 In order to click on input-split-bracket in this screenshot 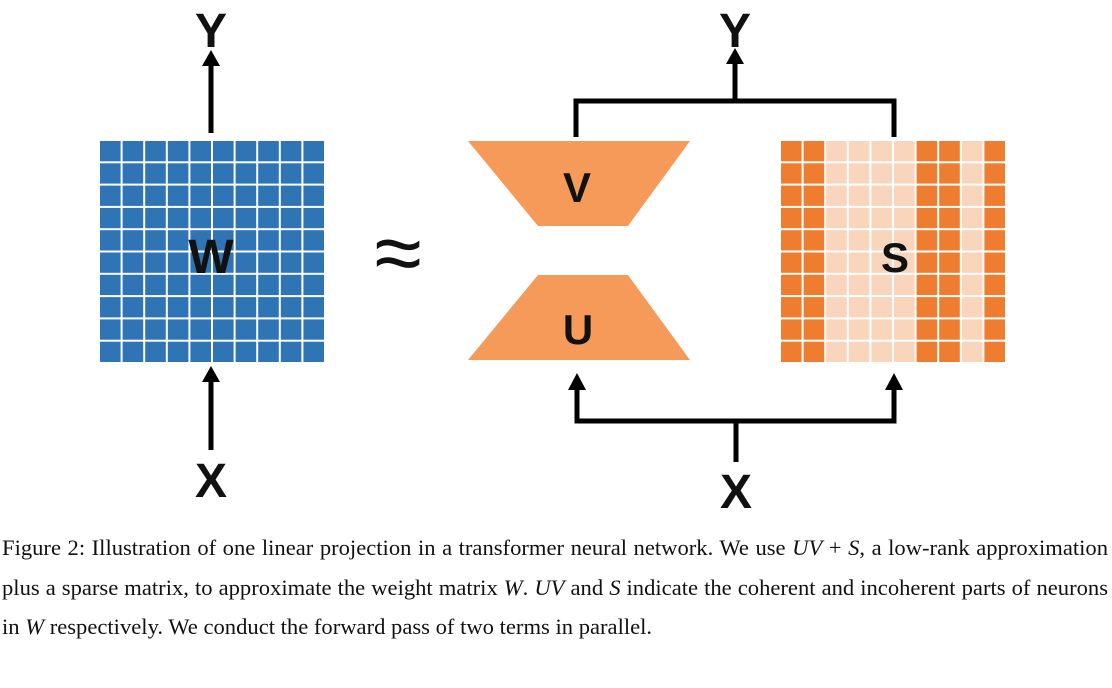, I will do `click(735, 425)`.